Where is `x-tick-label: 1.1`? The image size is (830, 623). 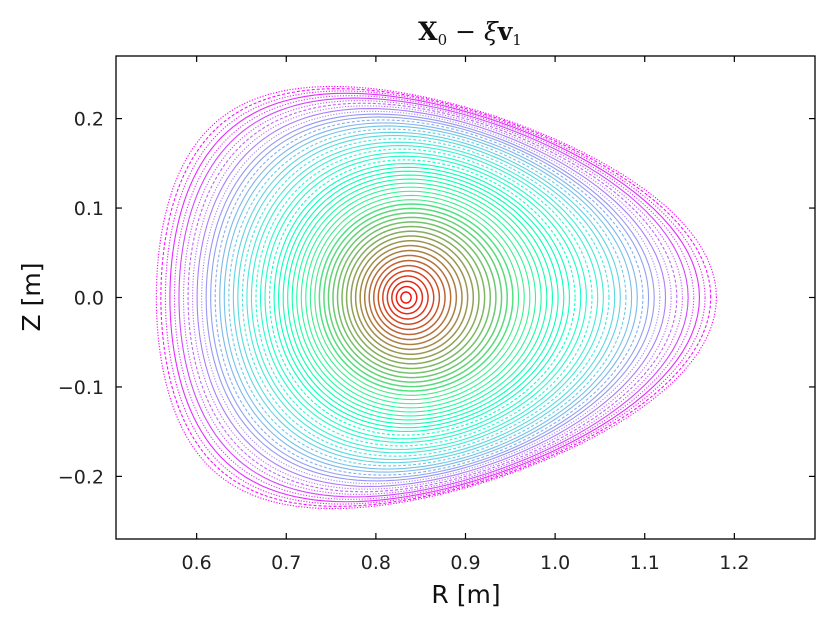 x-tick-label: 1.1 is located at coordinates (645, 563).